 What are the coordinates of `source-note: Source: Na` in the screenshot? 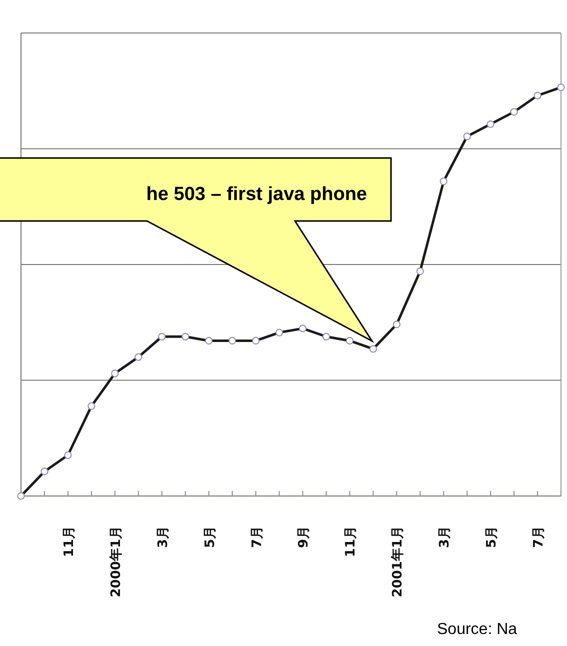 It's located at (477, 629).